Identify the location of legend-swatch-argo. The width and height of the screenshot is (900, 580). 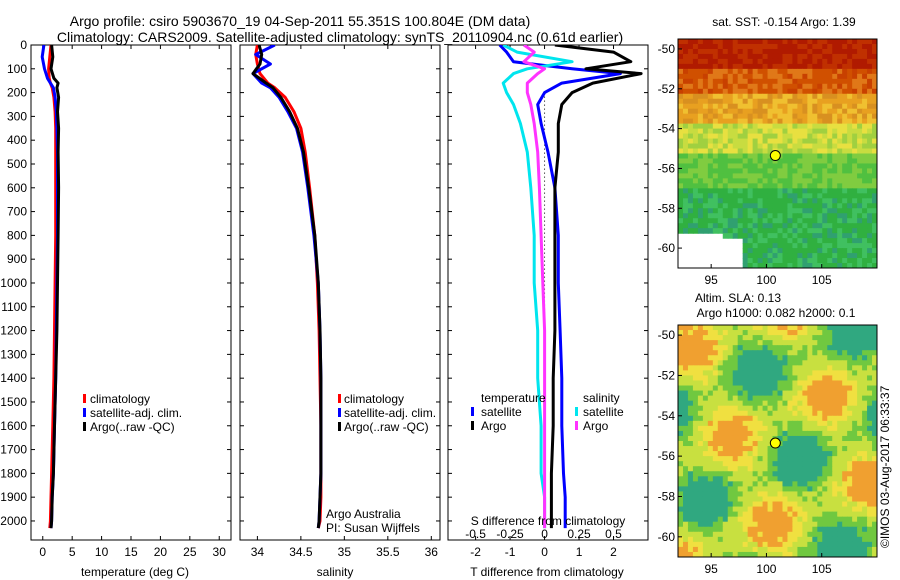
(84, 426).